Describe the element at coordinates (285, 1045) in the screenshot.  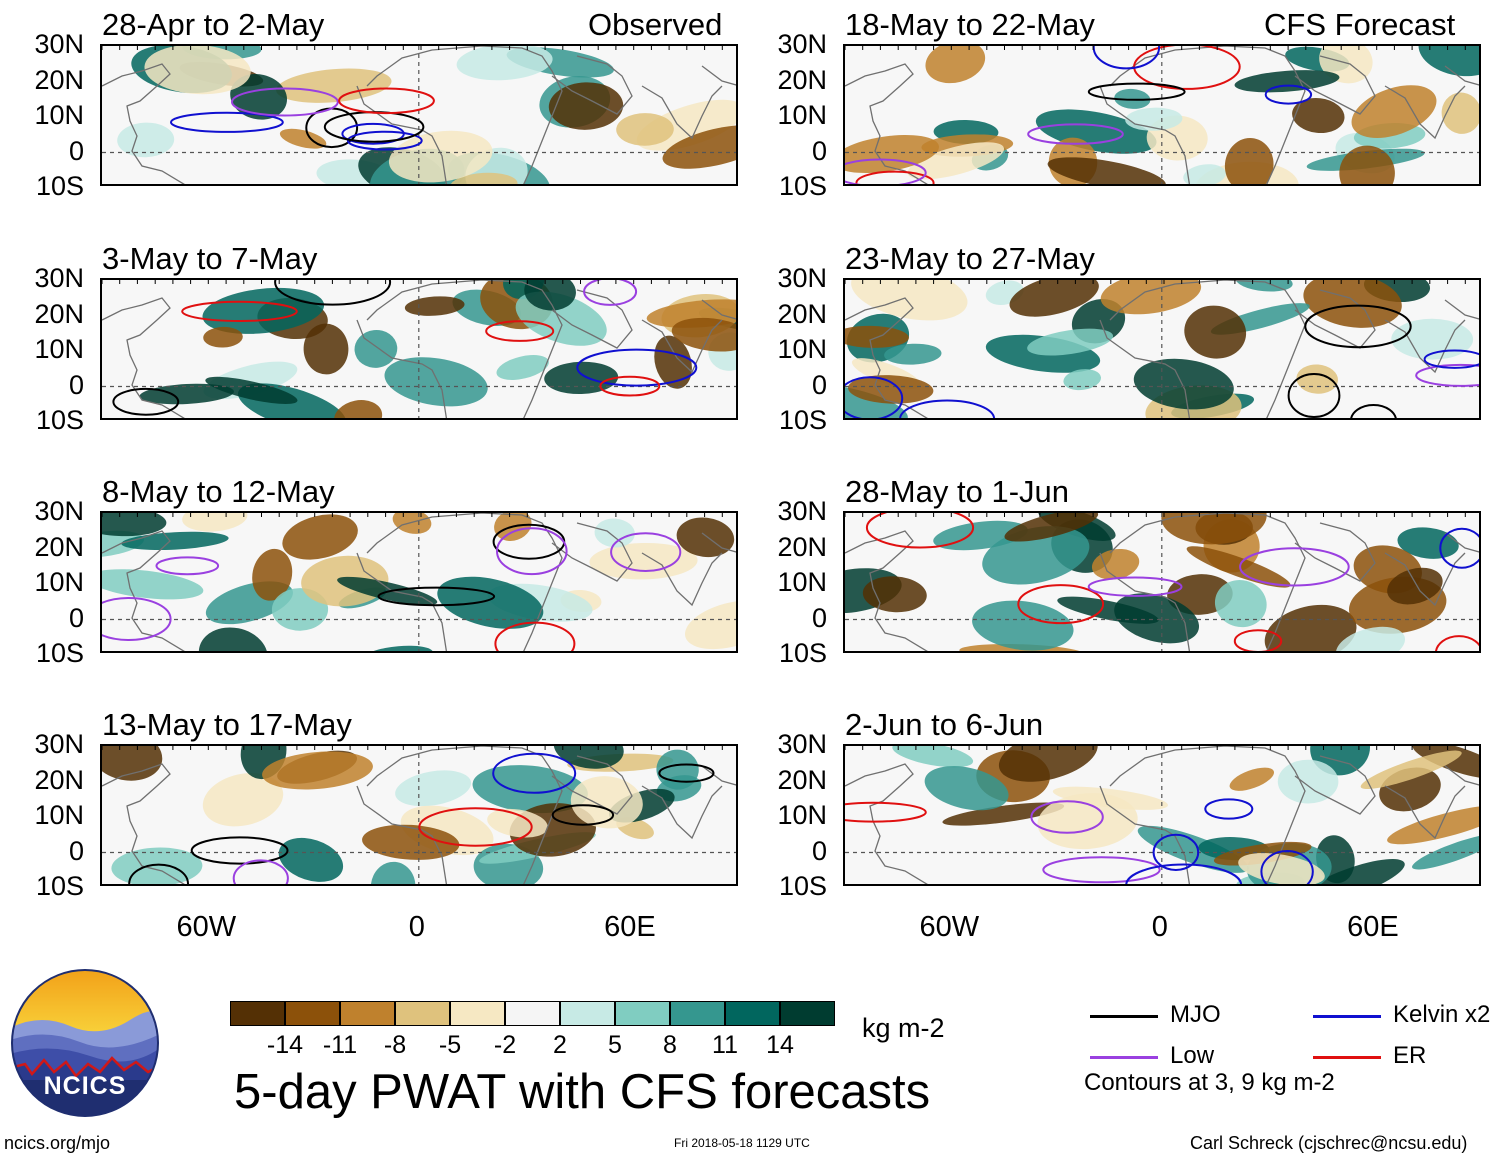
I see `colorbar-tick-label: -14` at that location.